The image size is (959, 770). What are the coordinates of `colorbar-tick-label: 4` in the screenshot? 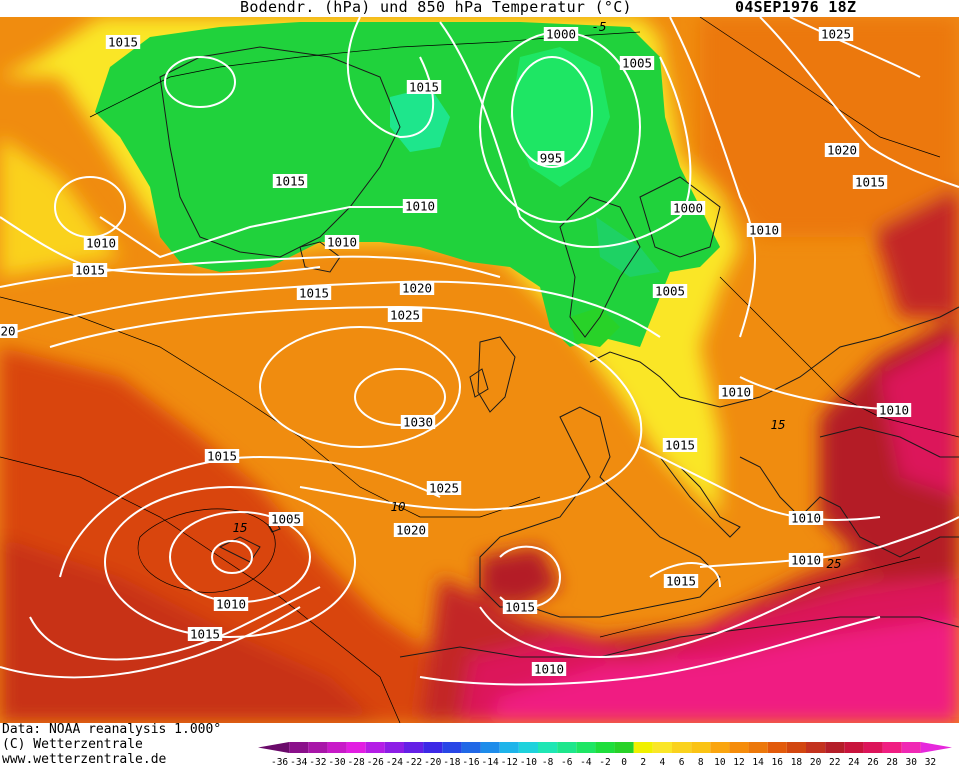 It's located at (663, 762).